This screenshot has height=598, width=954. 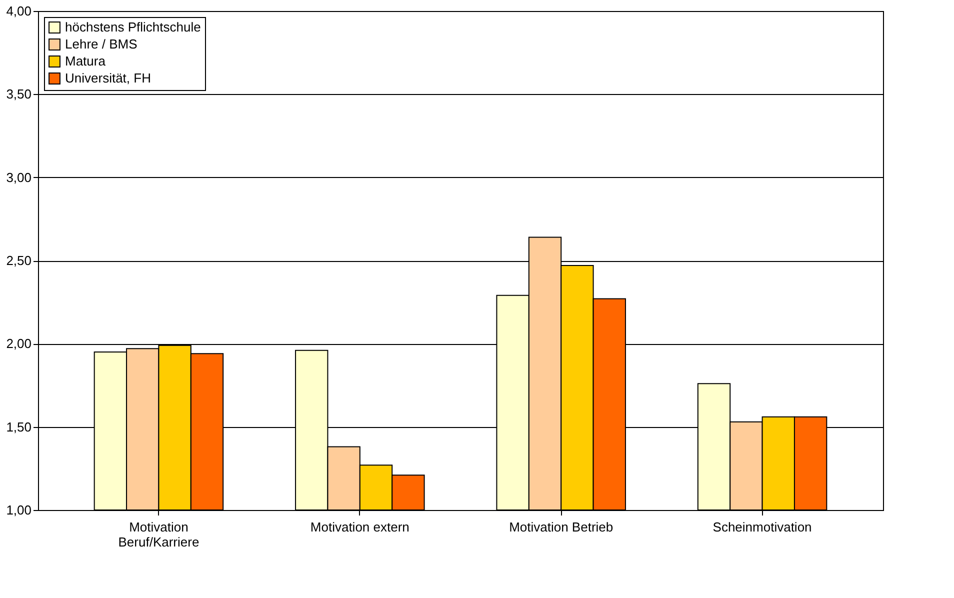 What do you see at coordinates (561, 527) in the screenshot?
I see `x-tick-label: Motivation Betrieb` at bounding box center [561, 527].